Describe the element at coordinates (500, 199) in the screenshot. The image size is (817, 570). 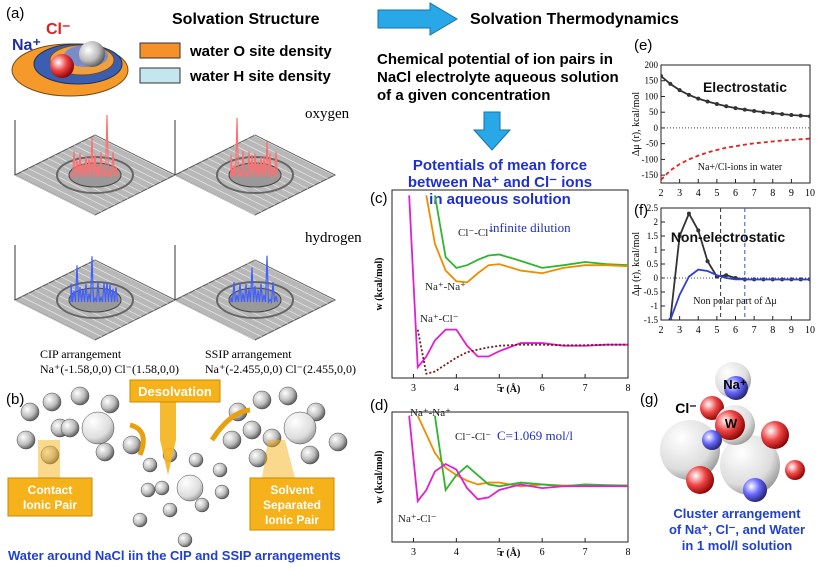
I see `pmf-title: in aqueous solution` at that location.